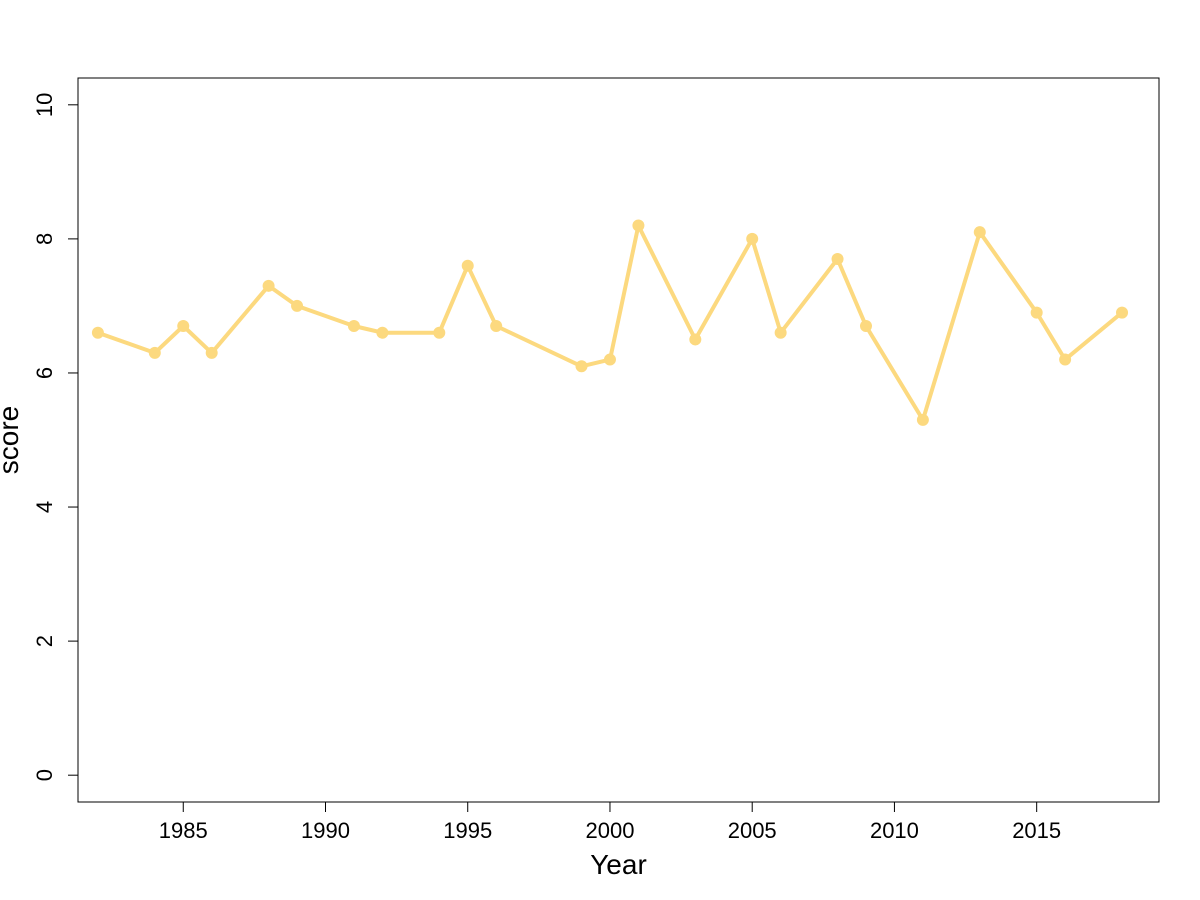 This screenshot has width=1200, height=900. What do you see at coordinates (44, 775) in the screenshot?
I see `y-tick-label: 0` at bounding box center [44, 775].